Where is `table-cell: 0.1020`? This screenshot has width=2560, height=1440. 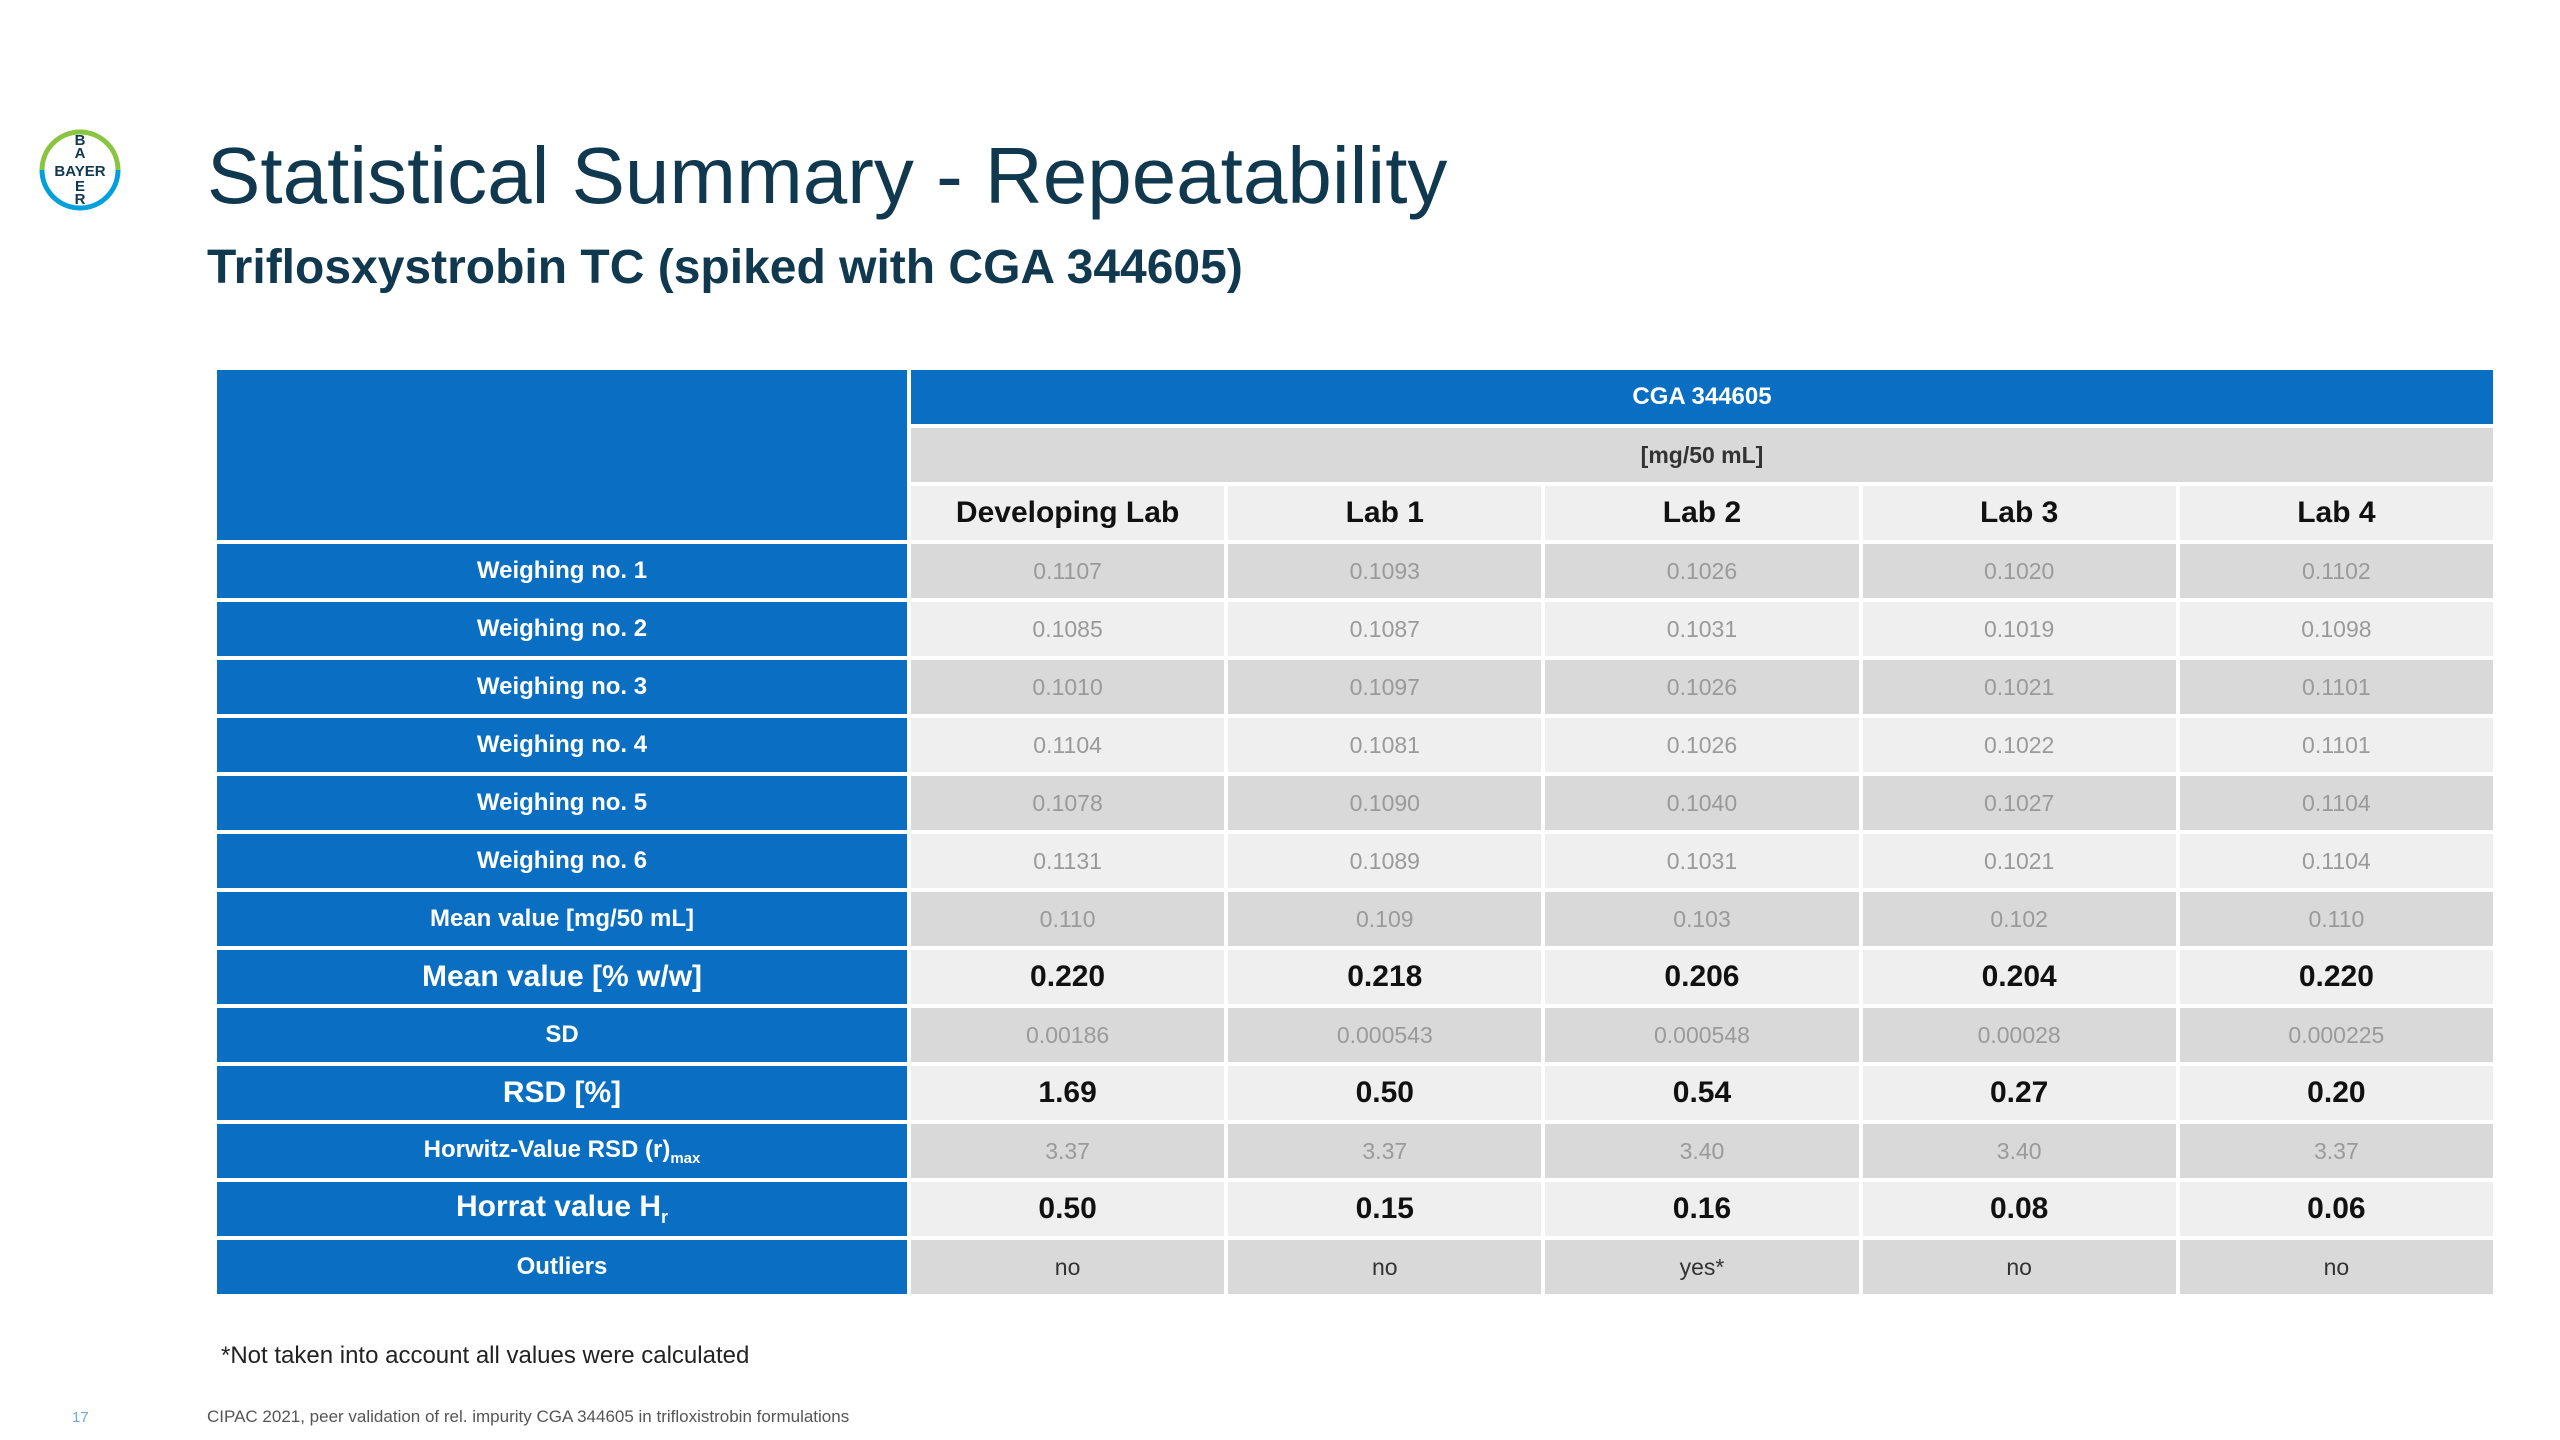
table-cell: 0.1020 is located at coordinates (2019, 571).